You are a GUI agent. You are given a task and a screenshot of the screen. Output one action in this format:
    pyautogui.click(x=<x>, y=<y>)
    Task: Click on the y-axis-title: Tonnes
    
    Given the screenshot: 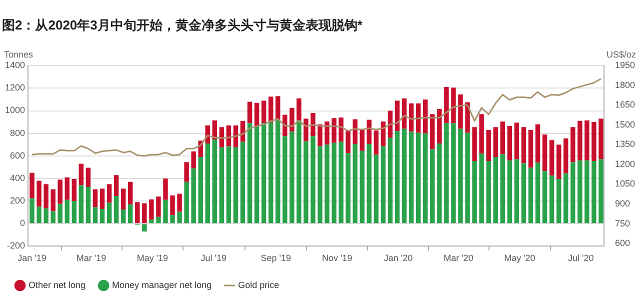 What is the action you would take?
    pyautogui.click(x=19, y=55)
    